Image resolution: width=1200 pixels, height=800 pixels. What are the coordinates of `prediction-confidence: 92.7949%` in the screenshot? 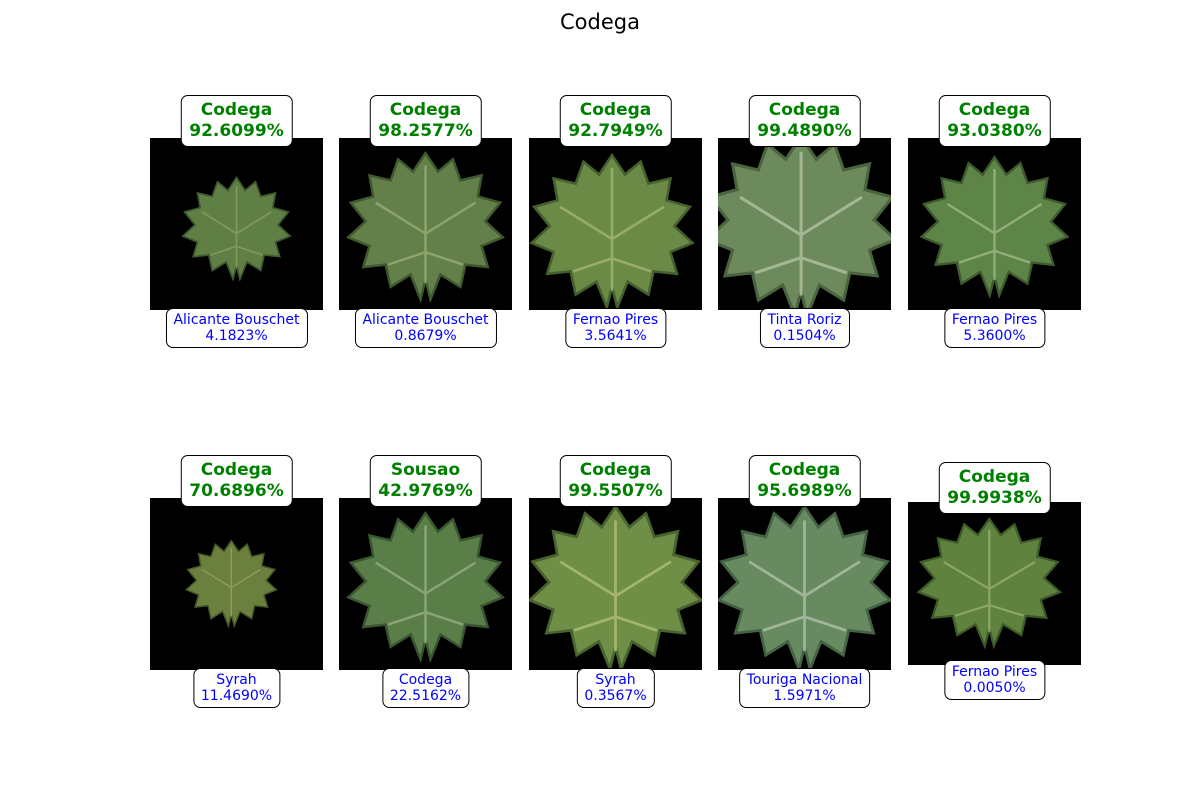 It's located at (615, 131).